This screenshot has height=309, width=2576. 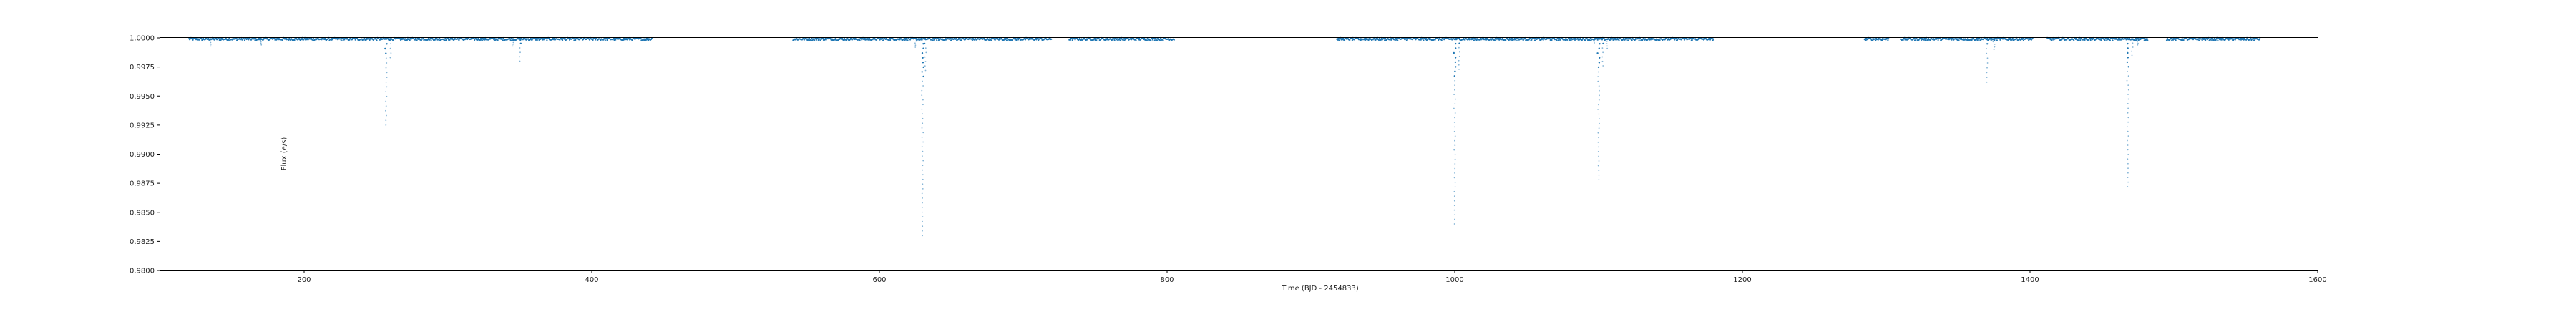 What do you see at coordinates (142, 155) in the screenshot?
I see `y-tick-label: 0.9900` at bounding box center [142, 155].